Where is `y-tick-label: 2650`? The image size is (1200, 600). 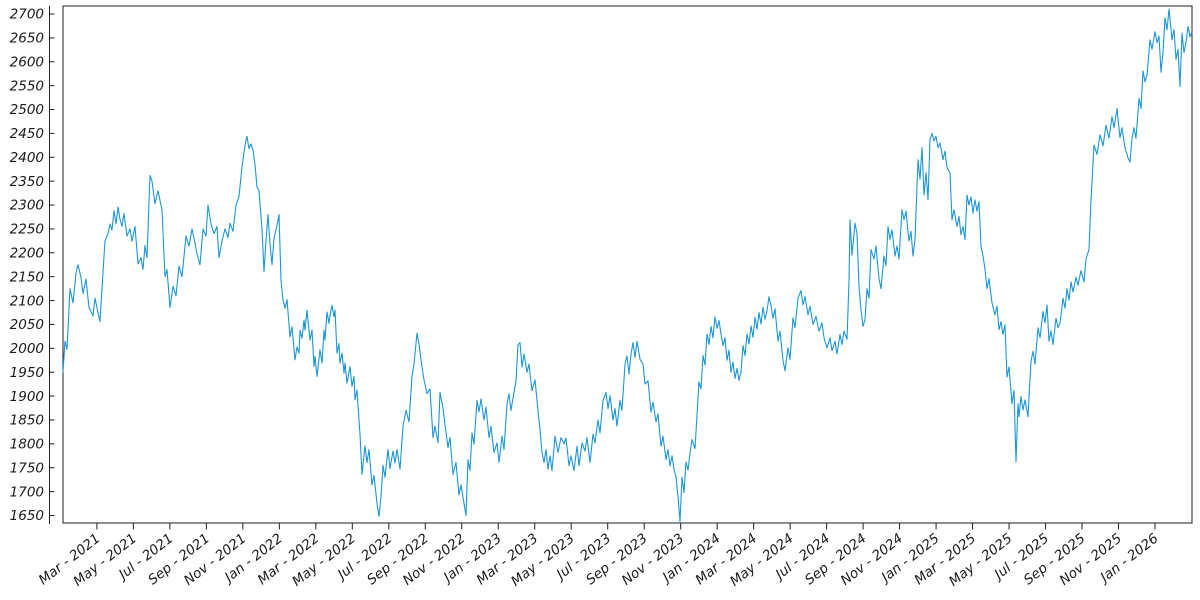 y-tick-label: 2650 is located at coordinates (27, 39).